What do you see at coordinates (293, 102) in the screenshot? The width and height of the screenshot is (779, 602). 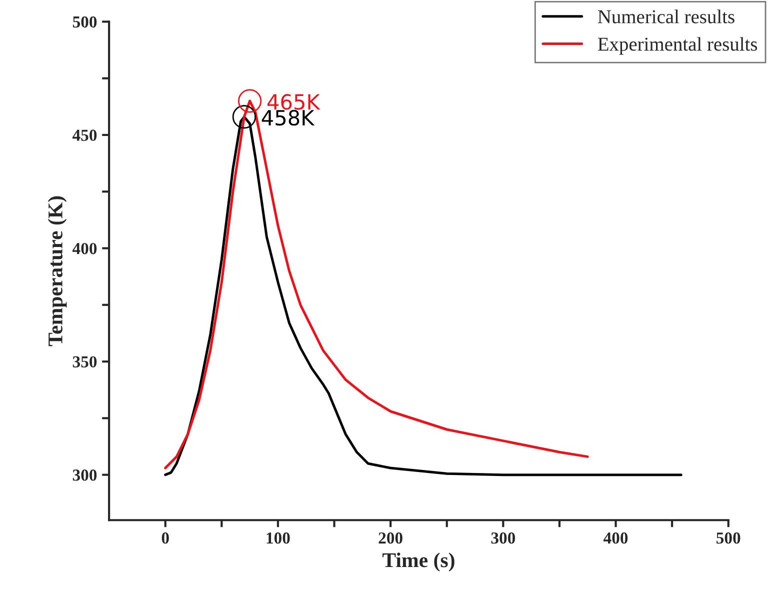 I see `annotation: 465K` at bounding box center [293, 102].